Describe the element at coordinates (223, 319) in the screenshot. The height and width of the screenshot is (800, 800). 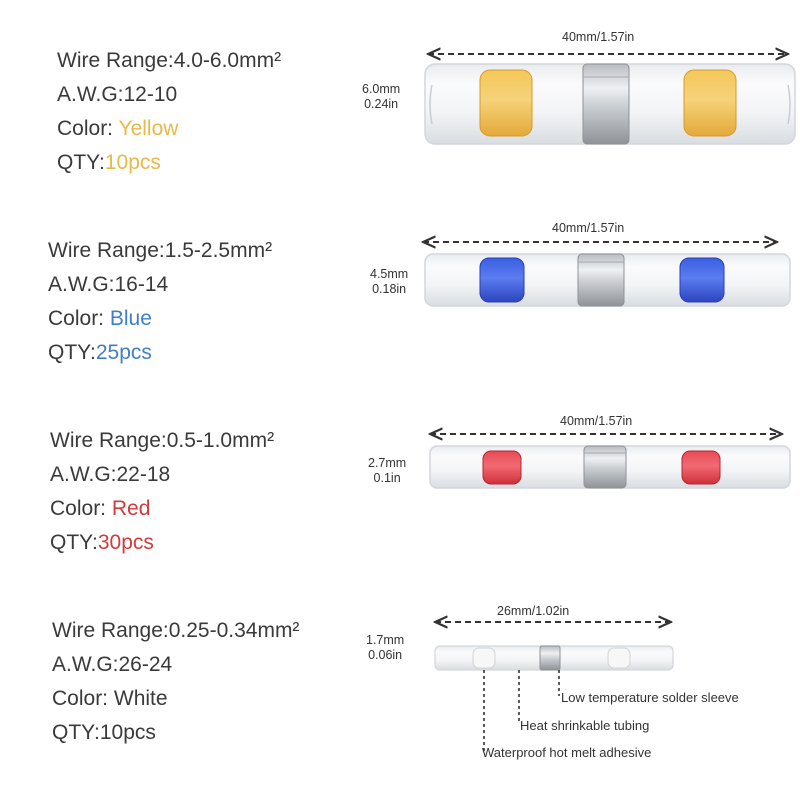
I see `color-row: Color: Blue` at that location.